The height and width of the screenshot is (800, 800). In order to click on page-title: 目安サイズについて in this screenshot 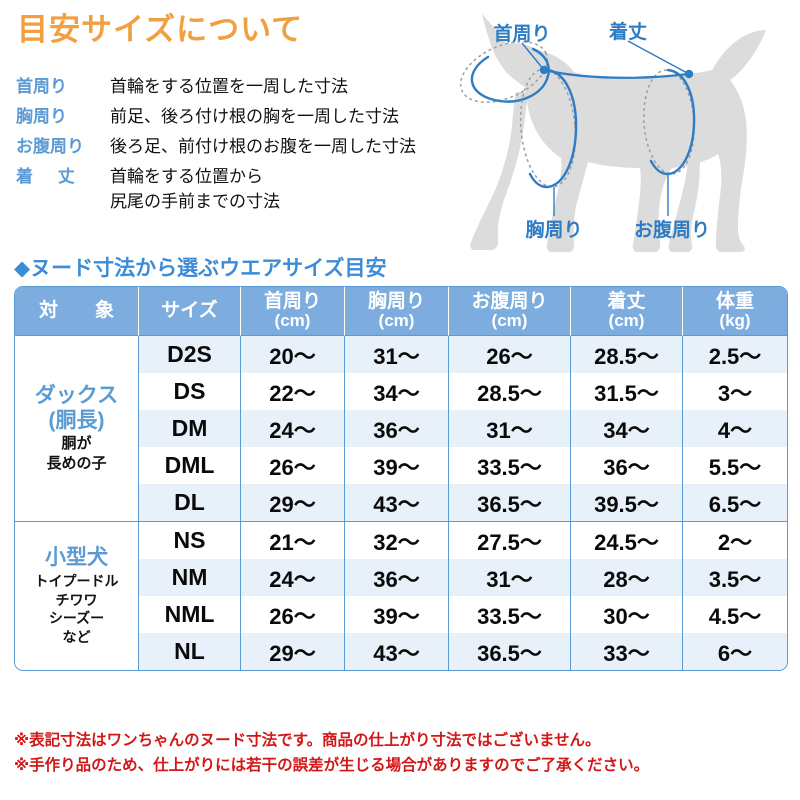, I will do `click(160, 29)`.